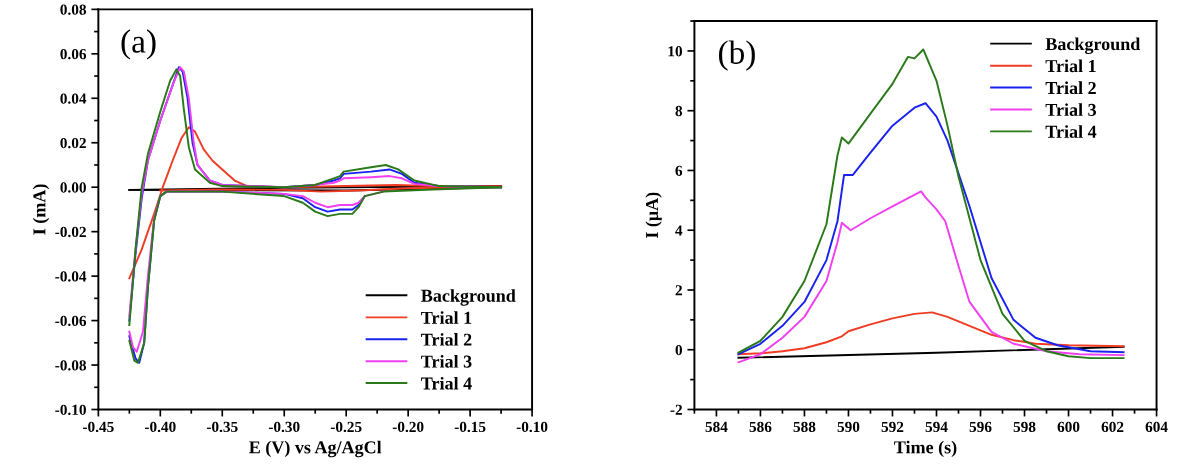 The width and height of the screenshot is (1185, 468). I want to click on y-tick-label: 8, so click(679, 111).